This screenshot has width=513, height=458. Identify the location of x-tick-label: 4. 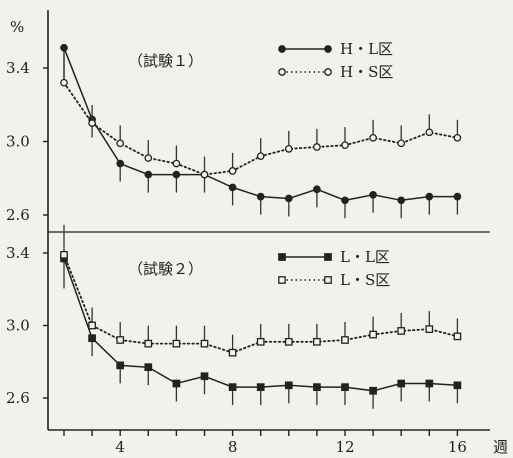
(120, 447).